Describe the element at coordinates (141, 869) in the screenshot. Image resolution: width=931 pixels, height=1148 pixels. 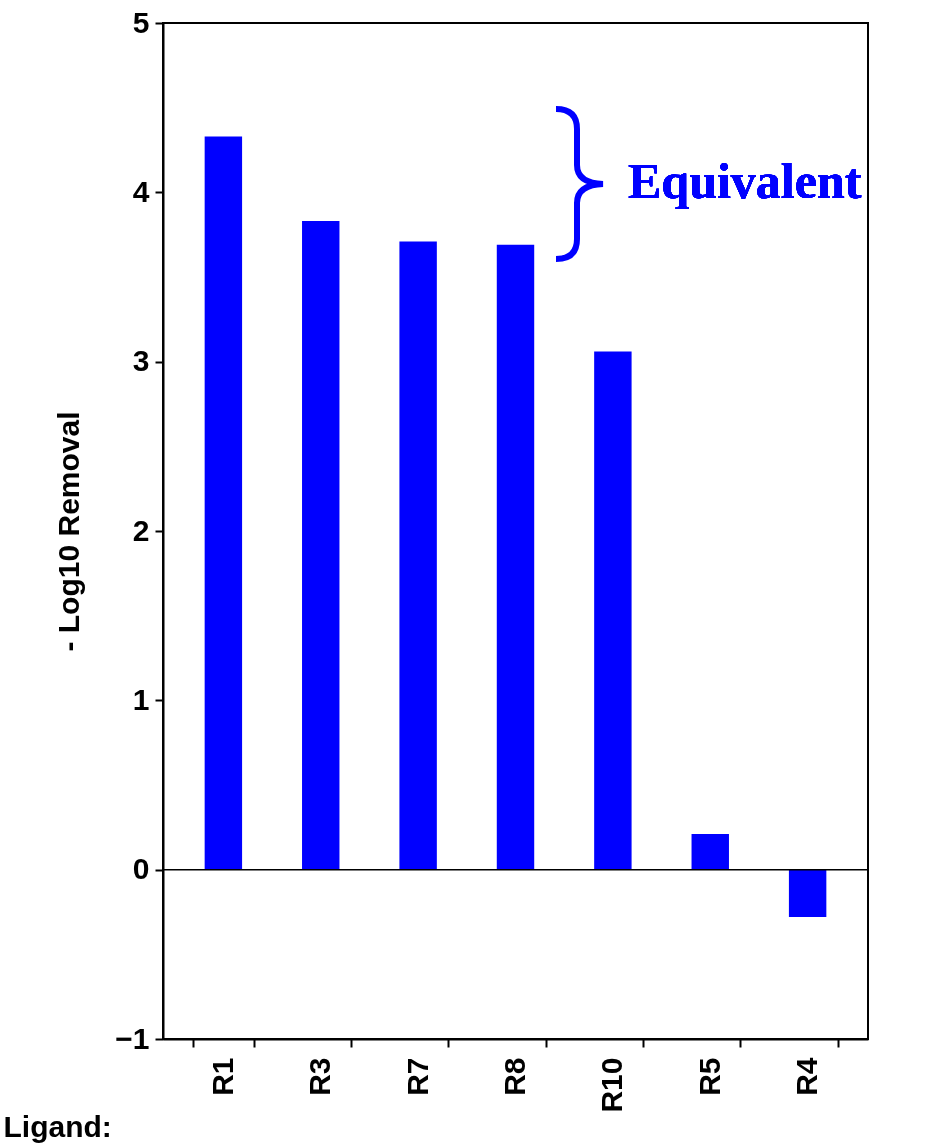
I see `y-tick-label: 0` at that location.